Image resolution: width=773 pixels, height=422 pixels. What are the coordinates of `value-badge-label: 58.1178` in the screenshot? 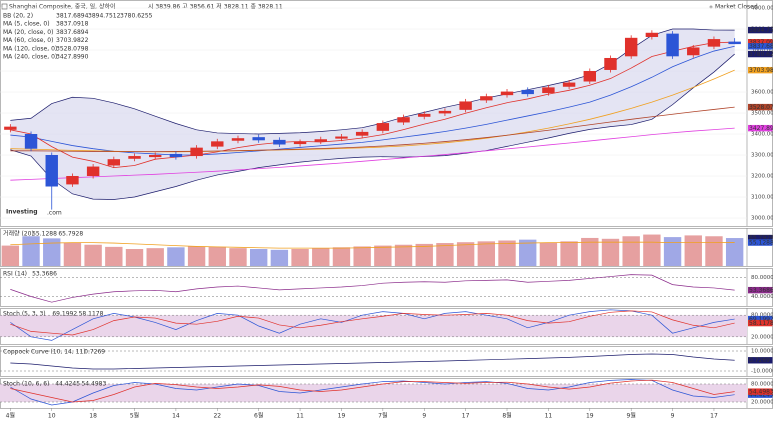 It's located at (761, 323).